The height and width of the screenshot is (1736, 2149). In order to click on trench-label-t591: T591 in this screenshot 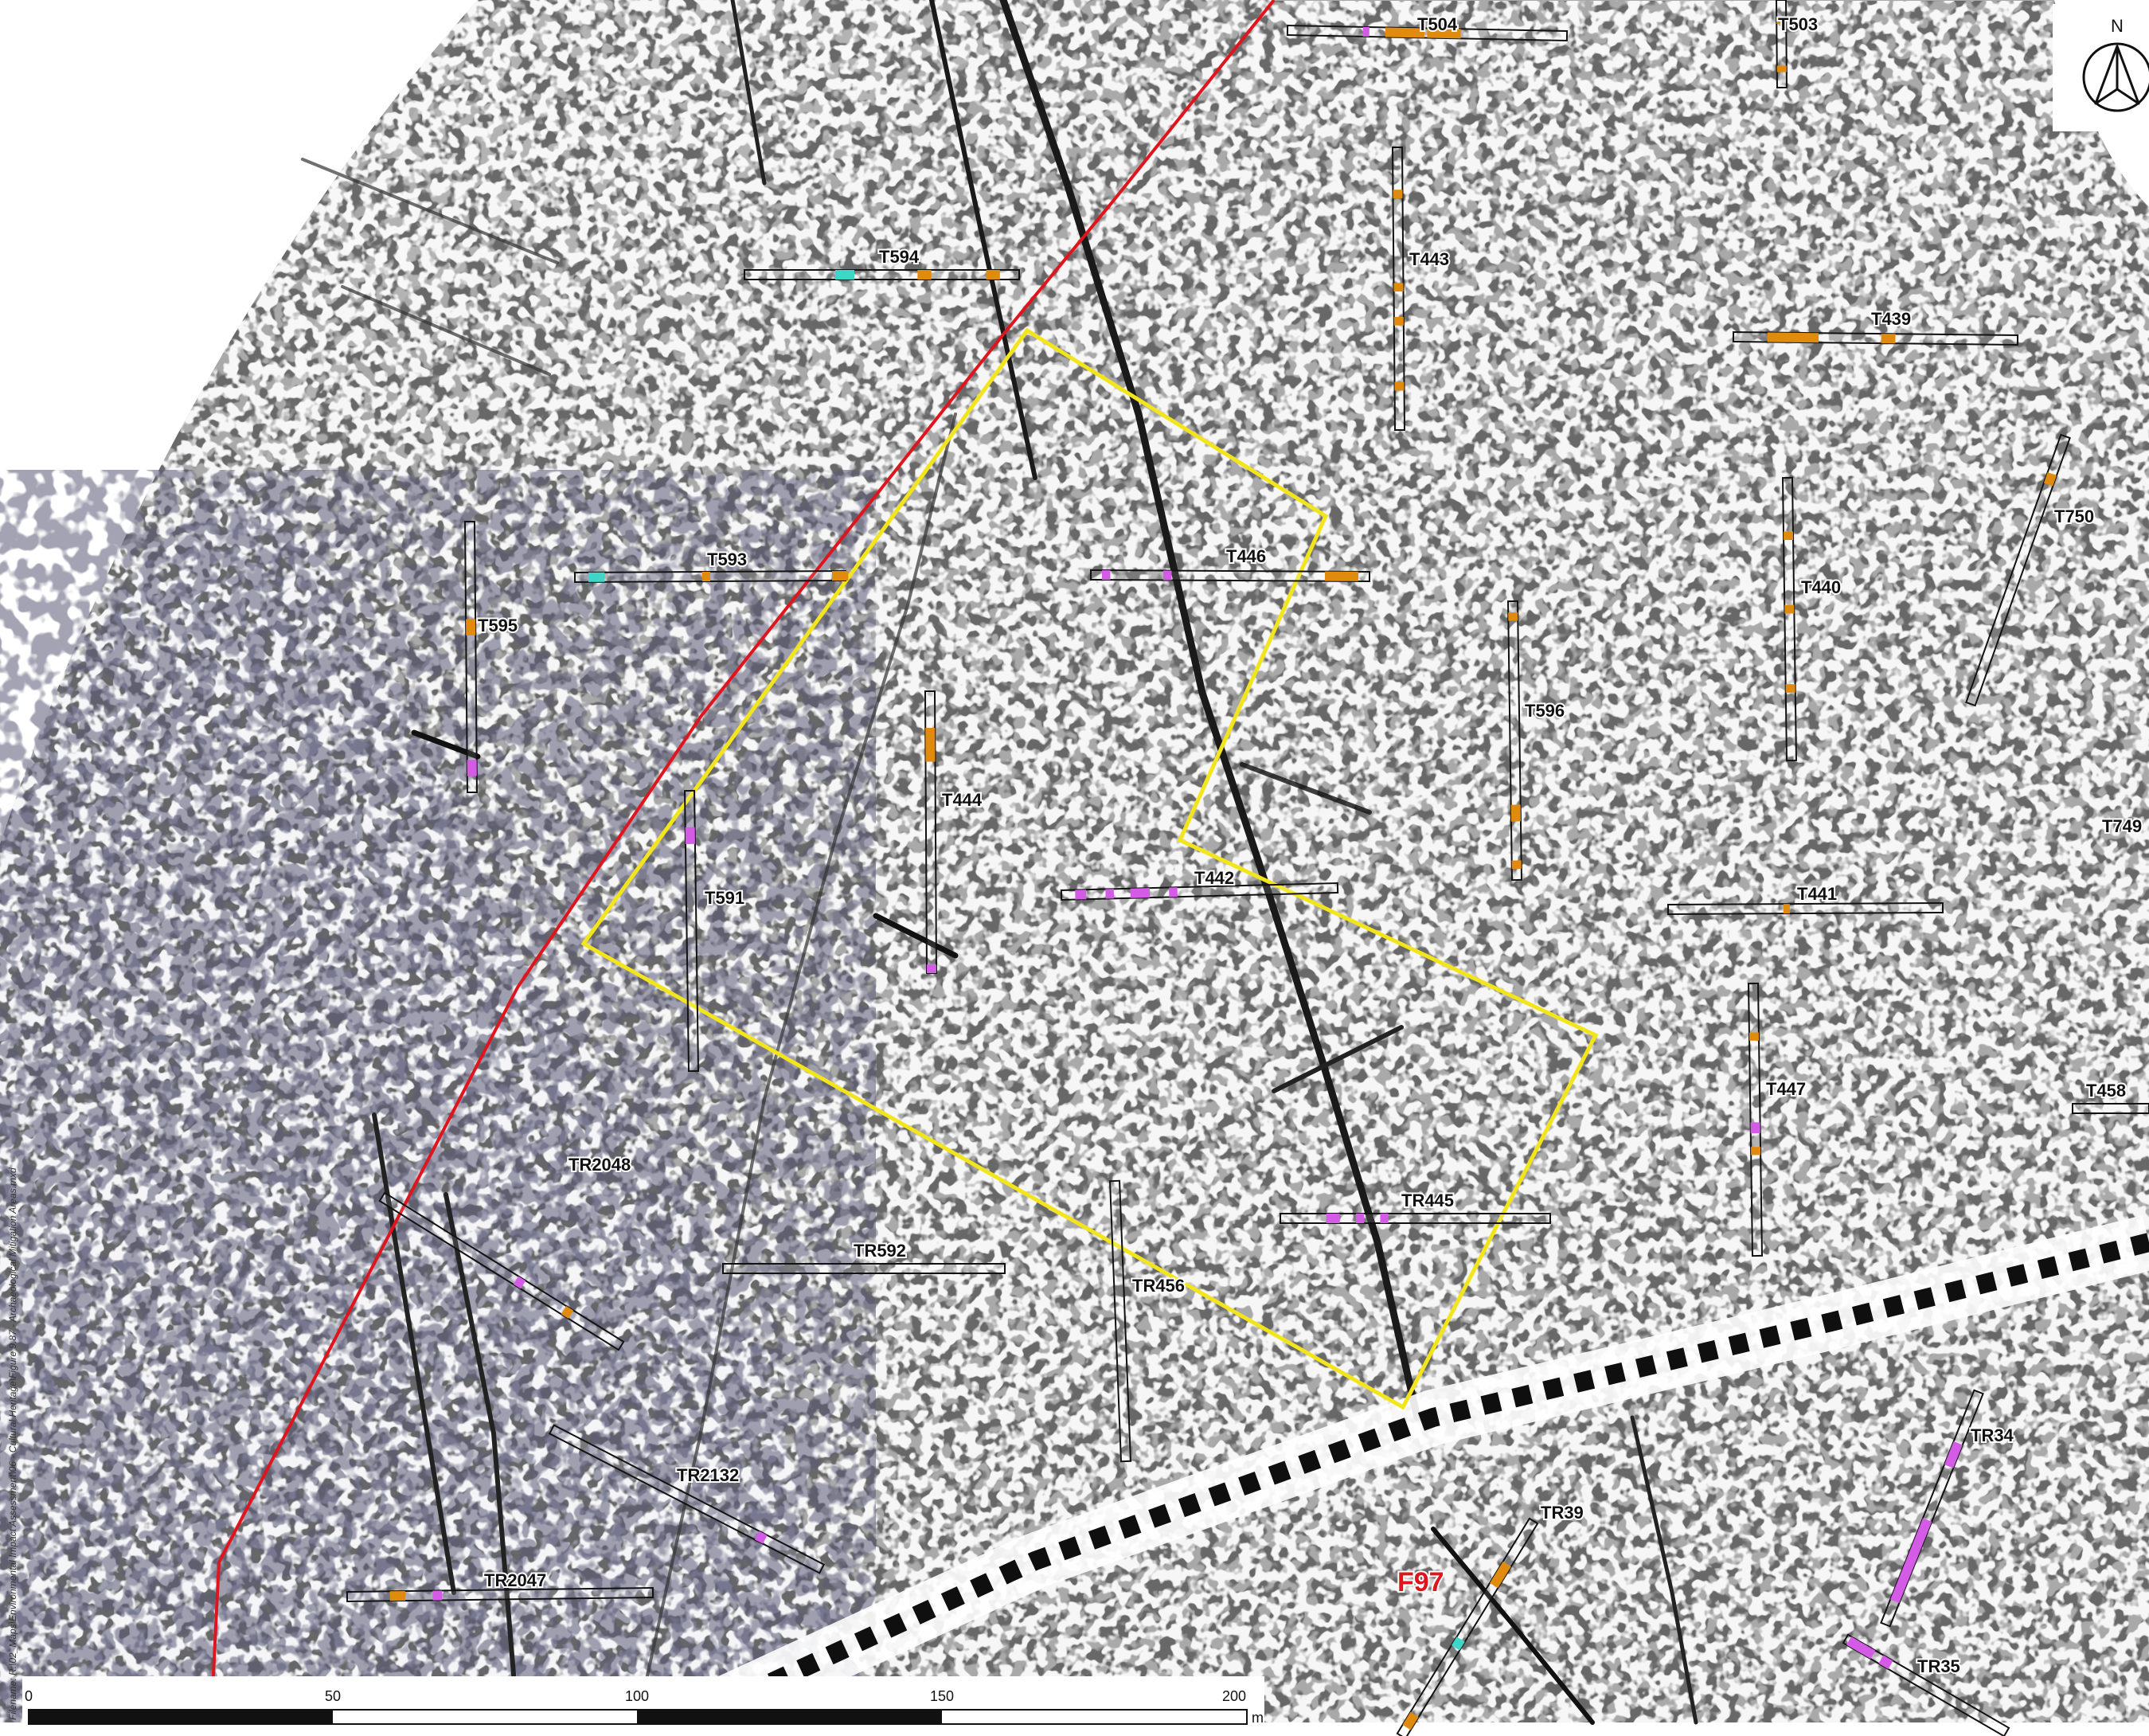, I will do `click(724, 898)`.